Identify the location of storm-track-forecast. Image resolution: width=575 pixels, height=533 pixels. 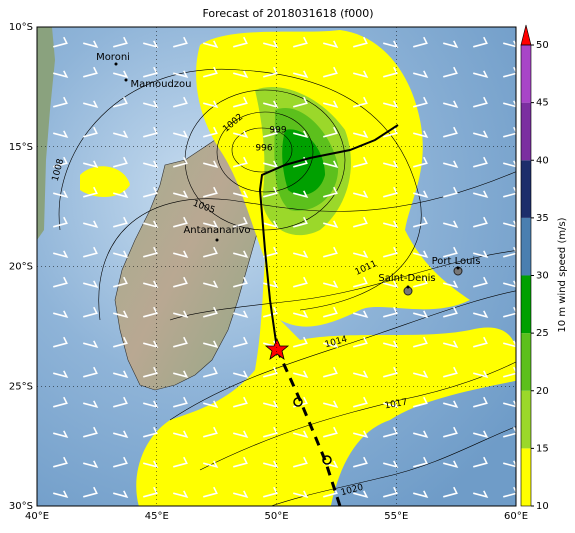
(308, 427).